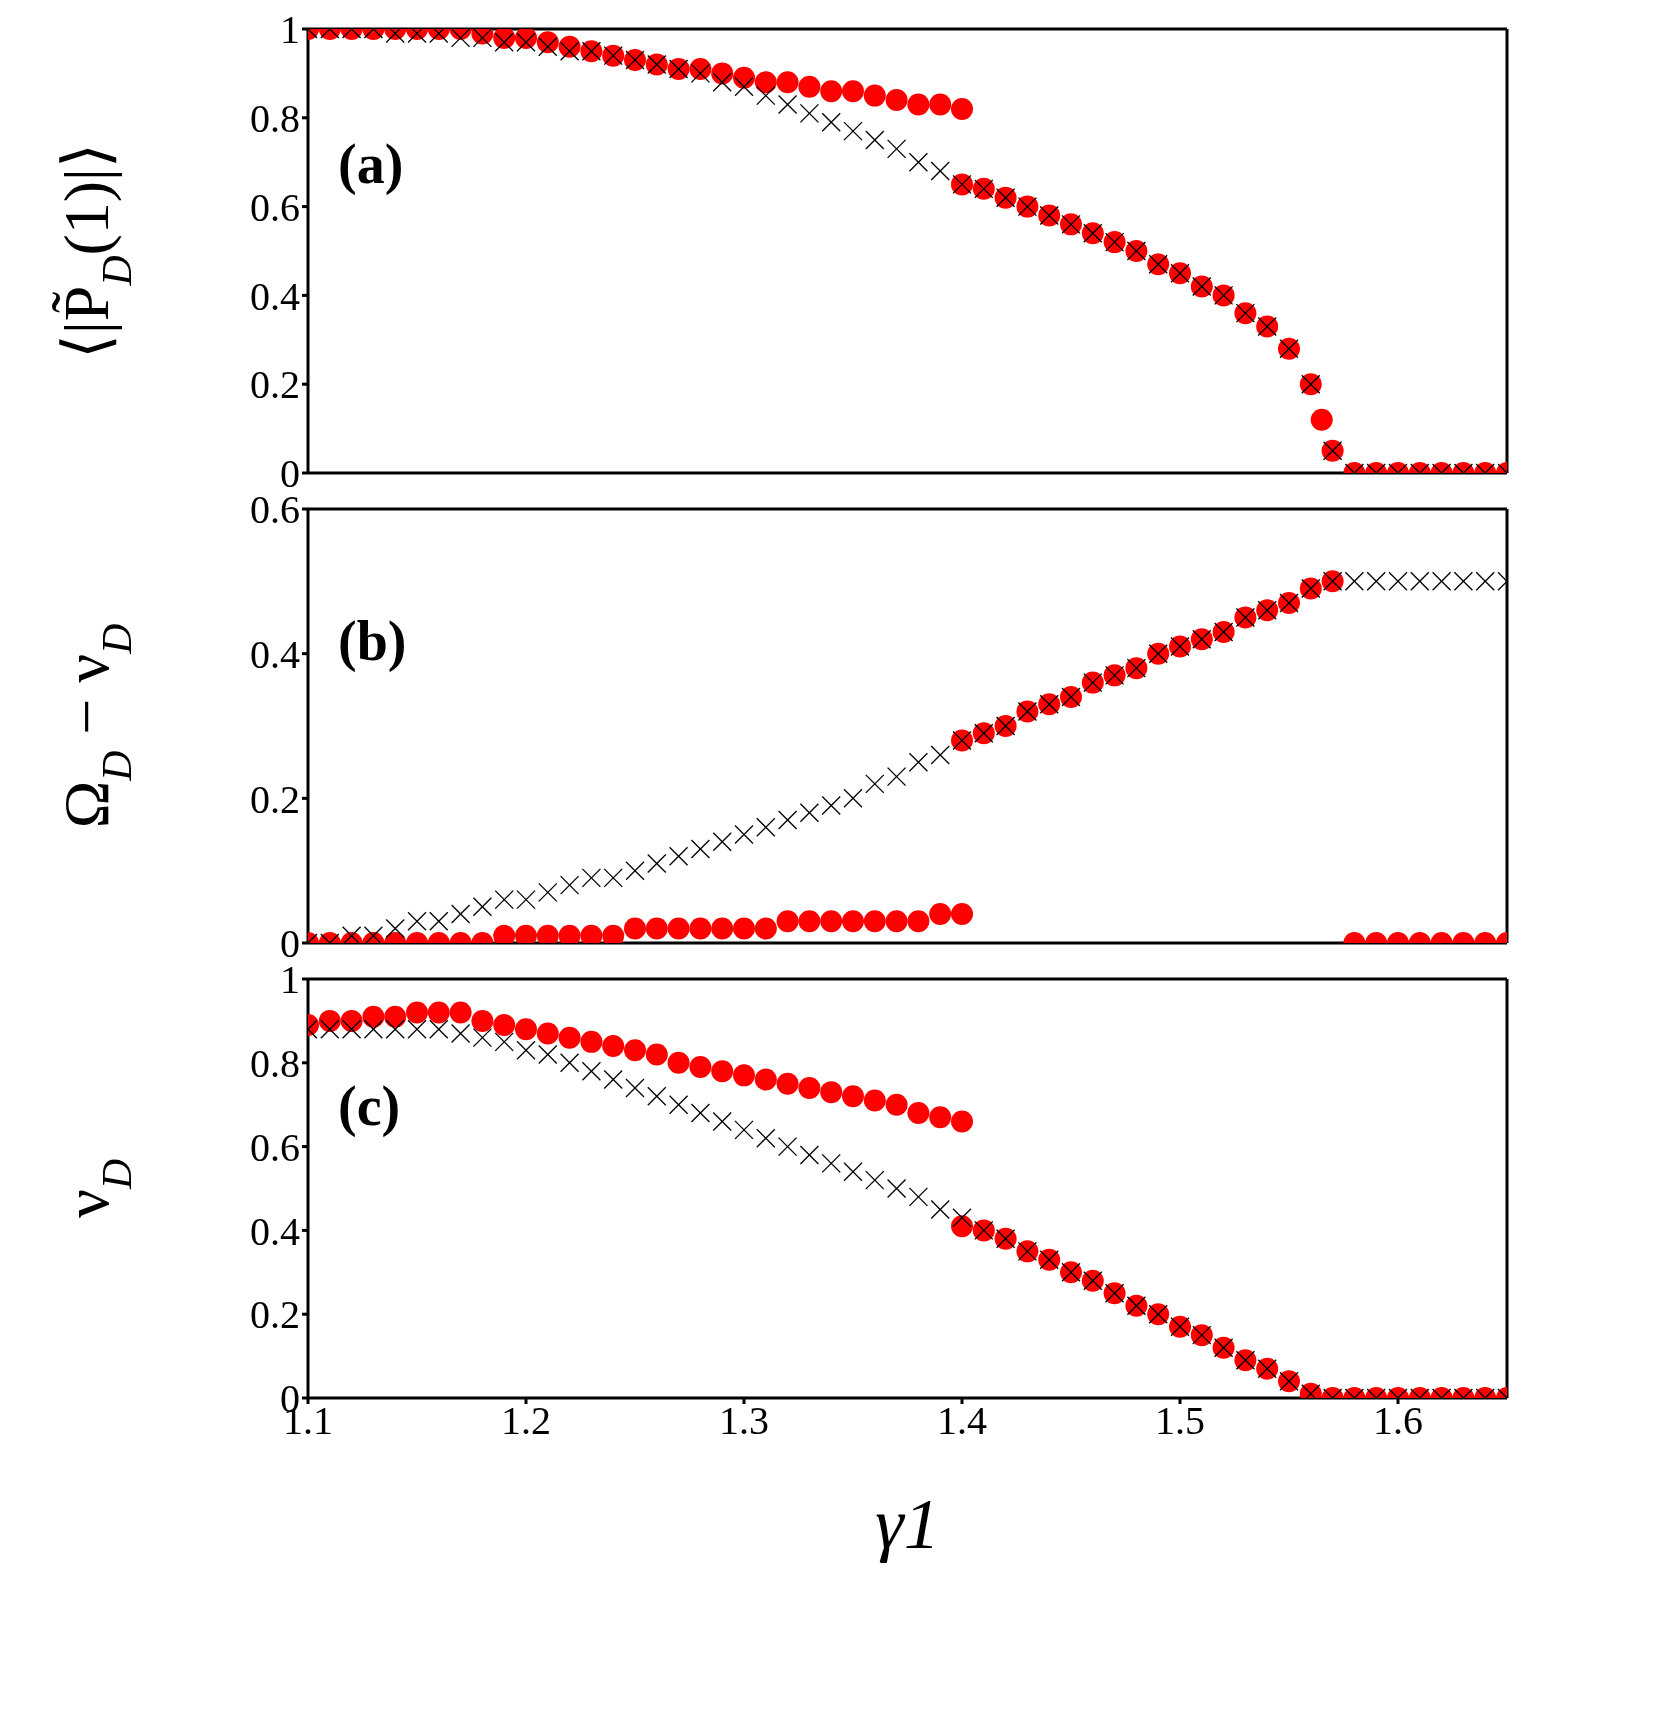 This screenshot has width=1661, height=1727. Describe the element at coordinates (744, 1421) in the screenshot. I see `x-tick-label: 1.3` at that location.